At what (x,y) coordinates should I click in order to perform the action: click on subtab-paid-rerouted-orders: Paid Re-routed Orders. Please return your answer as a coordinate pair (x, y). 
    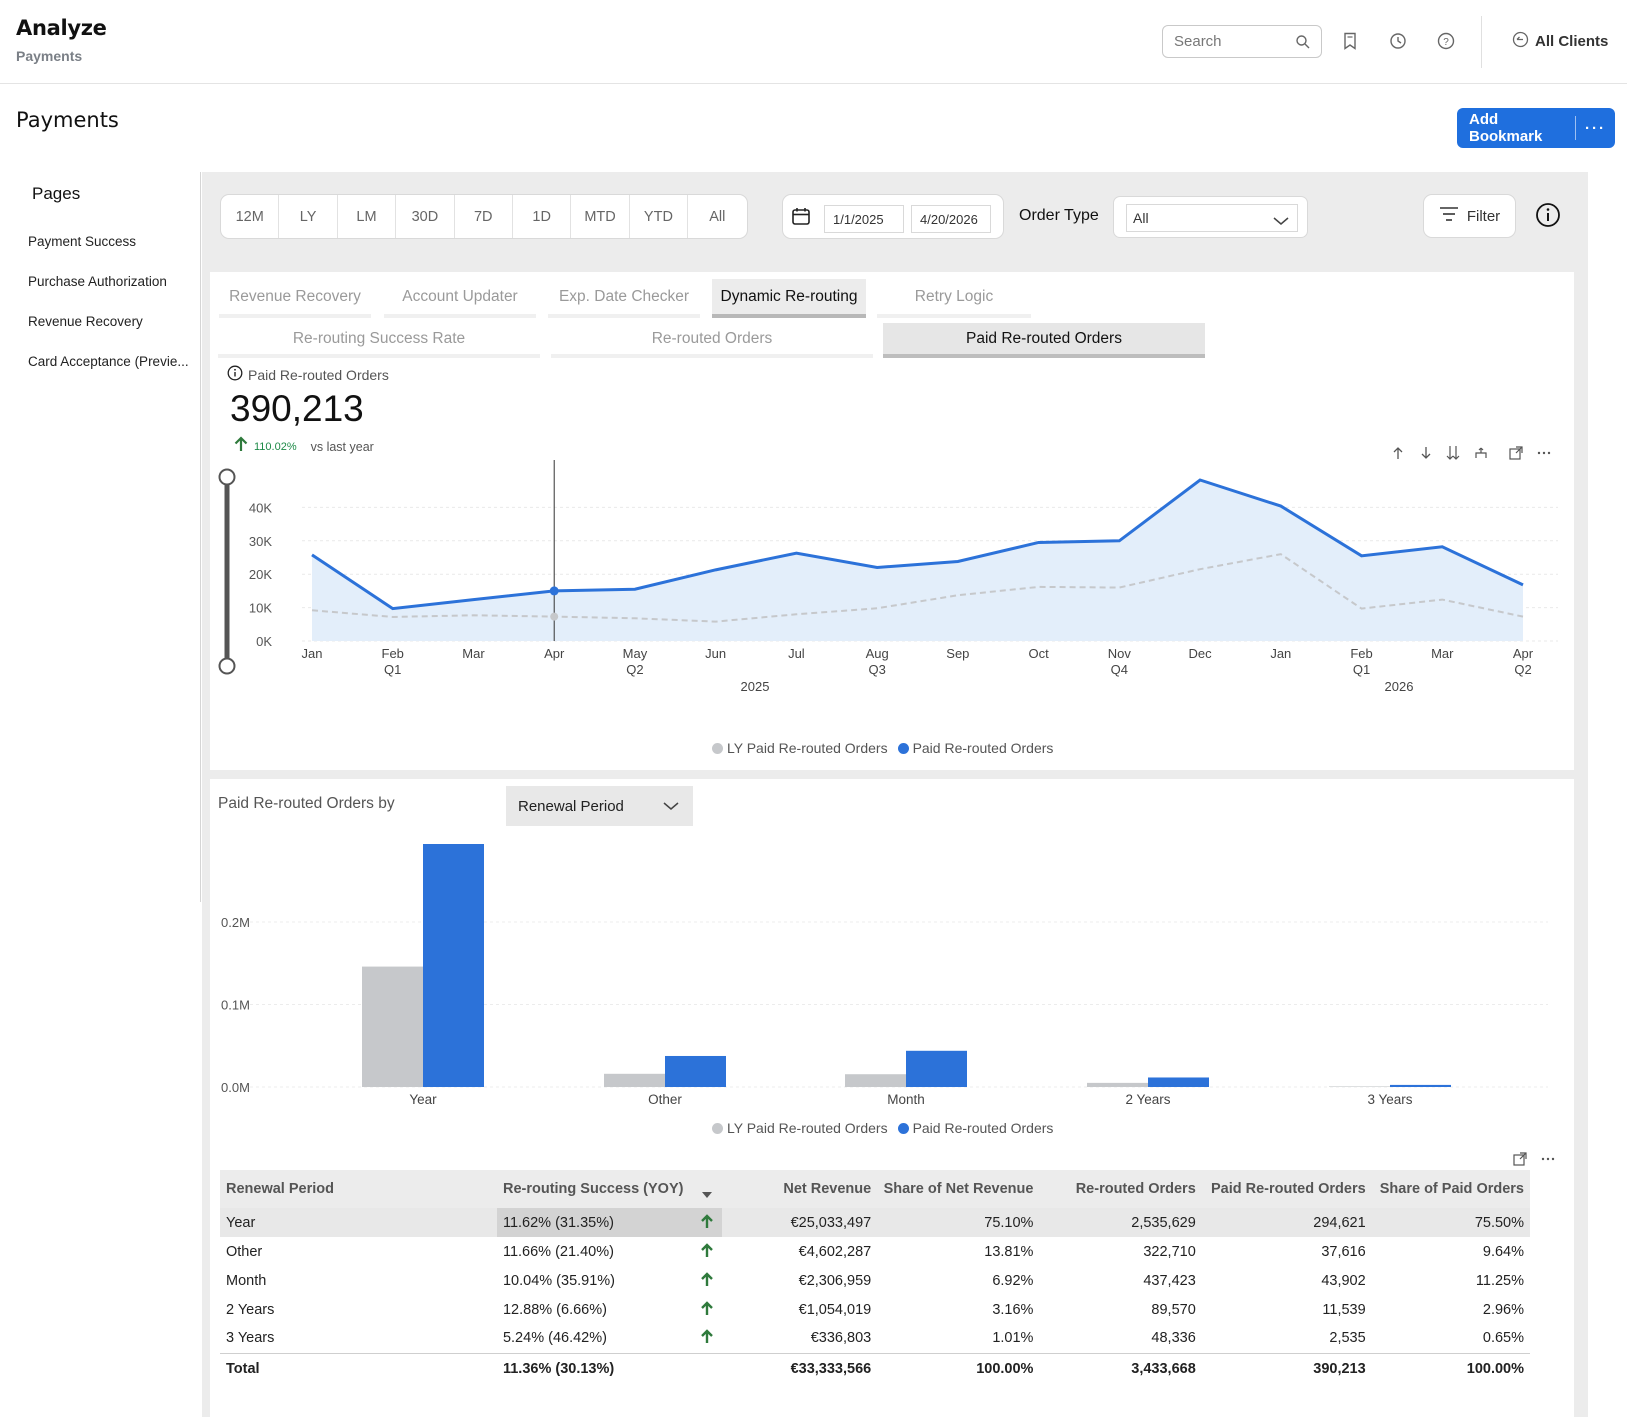
    Looking at the image, I should click on (1044, 340).